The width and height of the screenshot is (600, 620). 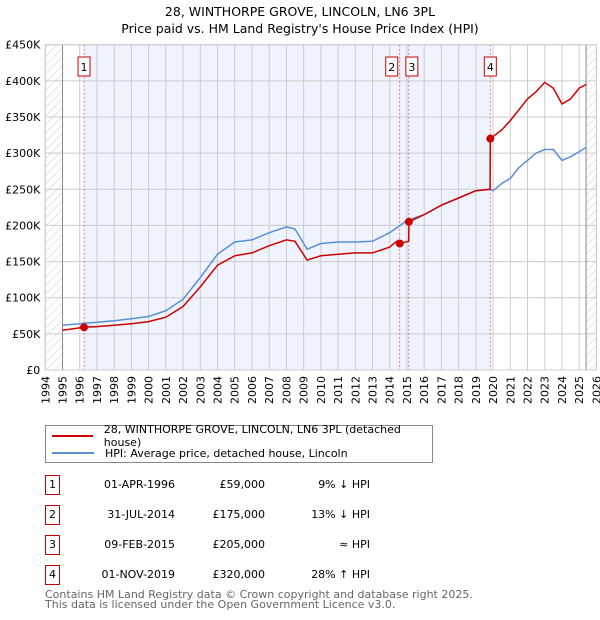 I want to click on x-tick-label: 1999, so click(x=131, y=390).